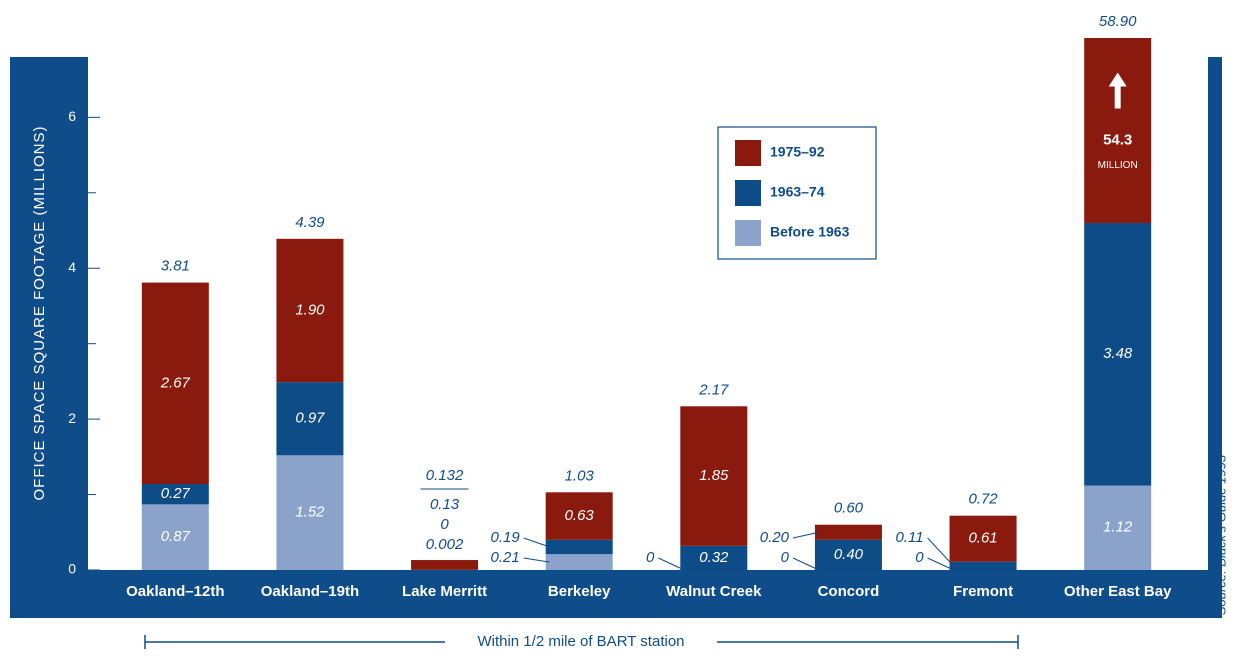 The width and height of the screenshot is (1235, 657). I want to click on value-label: 0.13, so click(445, 504).